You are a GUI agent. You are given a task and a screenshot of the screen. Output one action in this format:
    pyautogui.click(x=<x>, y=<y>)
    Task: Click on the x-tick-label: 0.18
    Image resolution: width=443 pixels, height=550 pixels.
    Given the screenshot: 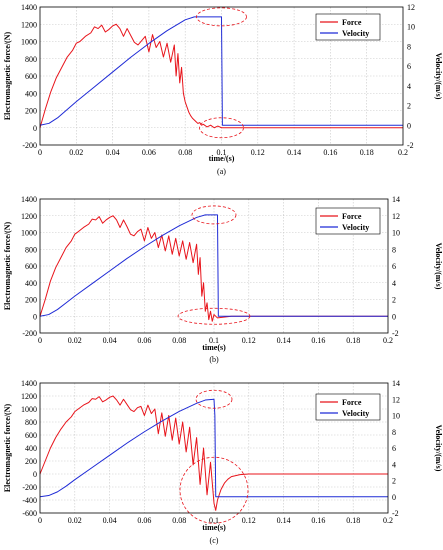 What is the action you would take?
    pyautogui.click(x=367, y=152)
    